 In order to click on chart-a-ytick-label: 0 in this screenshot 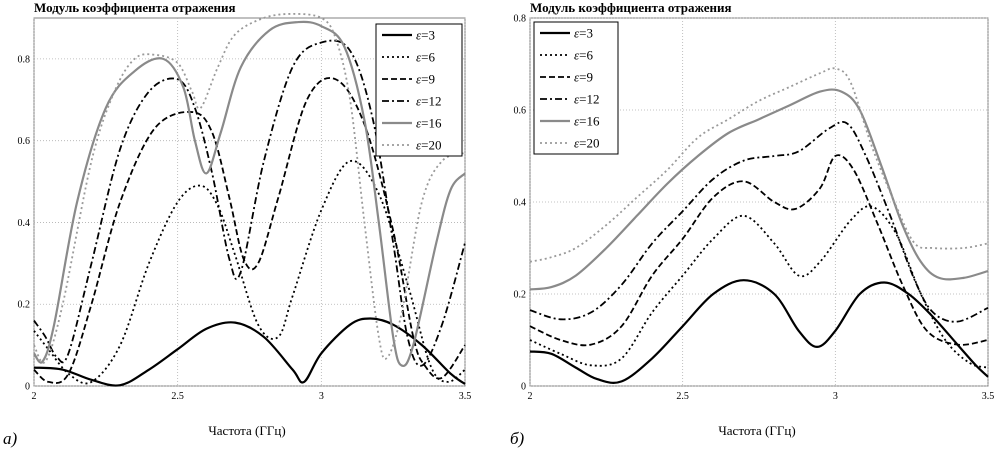, I will do `click(27, 387)`.